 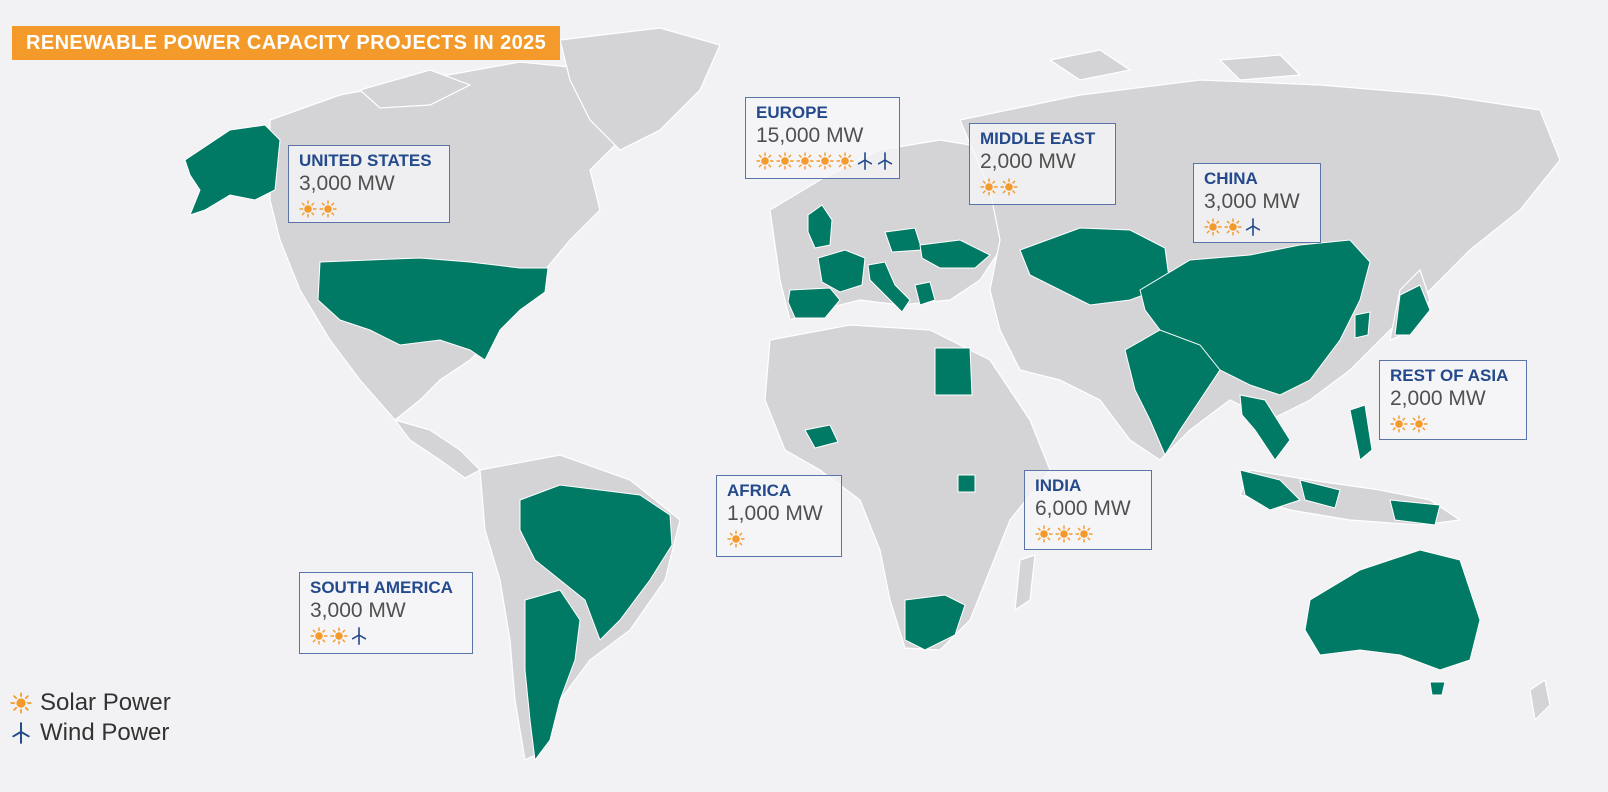 I want to click on country-australia, so click(x=1392, y=610).